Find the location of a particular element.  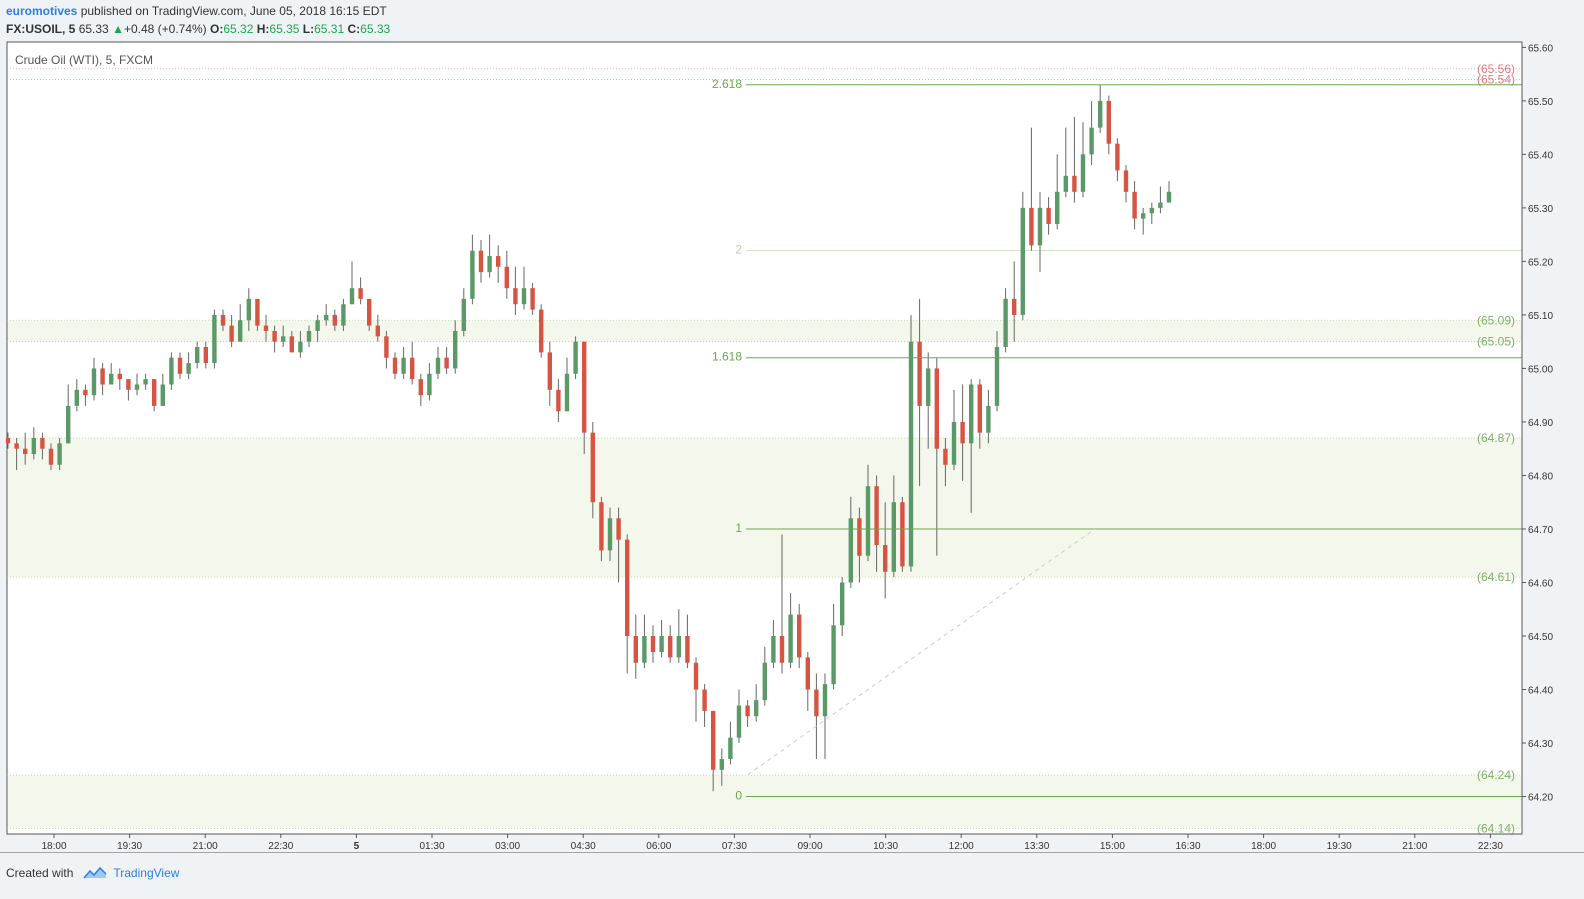

low-value: 65.31 is located at coordinates (329, 29).